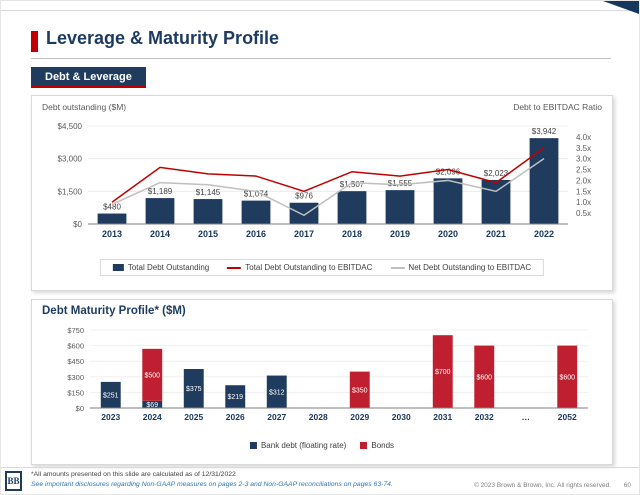 The image size is (640, 495). I want to click on legend-item-bank-debt: Bank debt (floating rate), so click(298, 445).